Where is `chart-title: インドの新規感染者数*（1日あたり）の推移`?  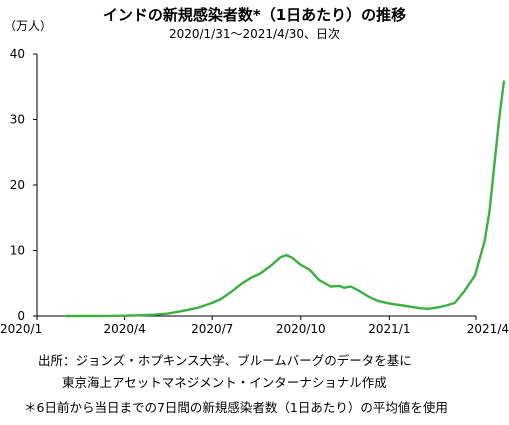 chart-title: インドの新規感染者数*（1日あたり）の推移 is located at coordinates (254, 15).